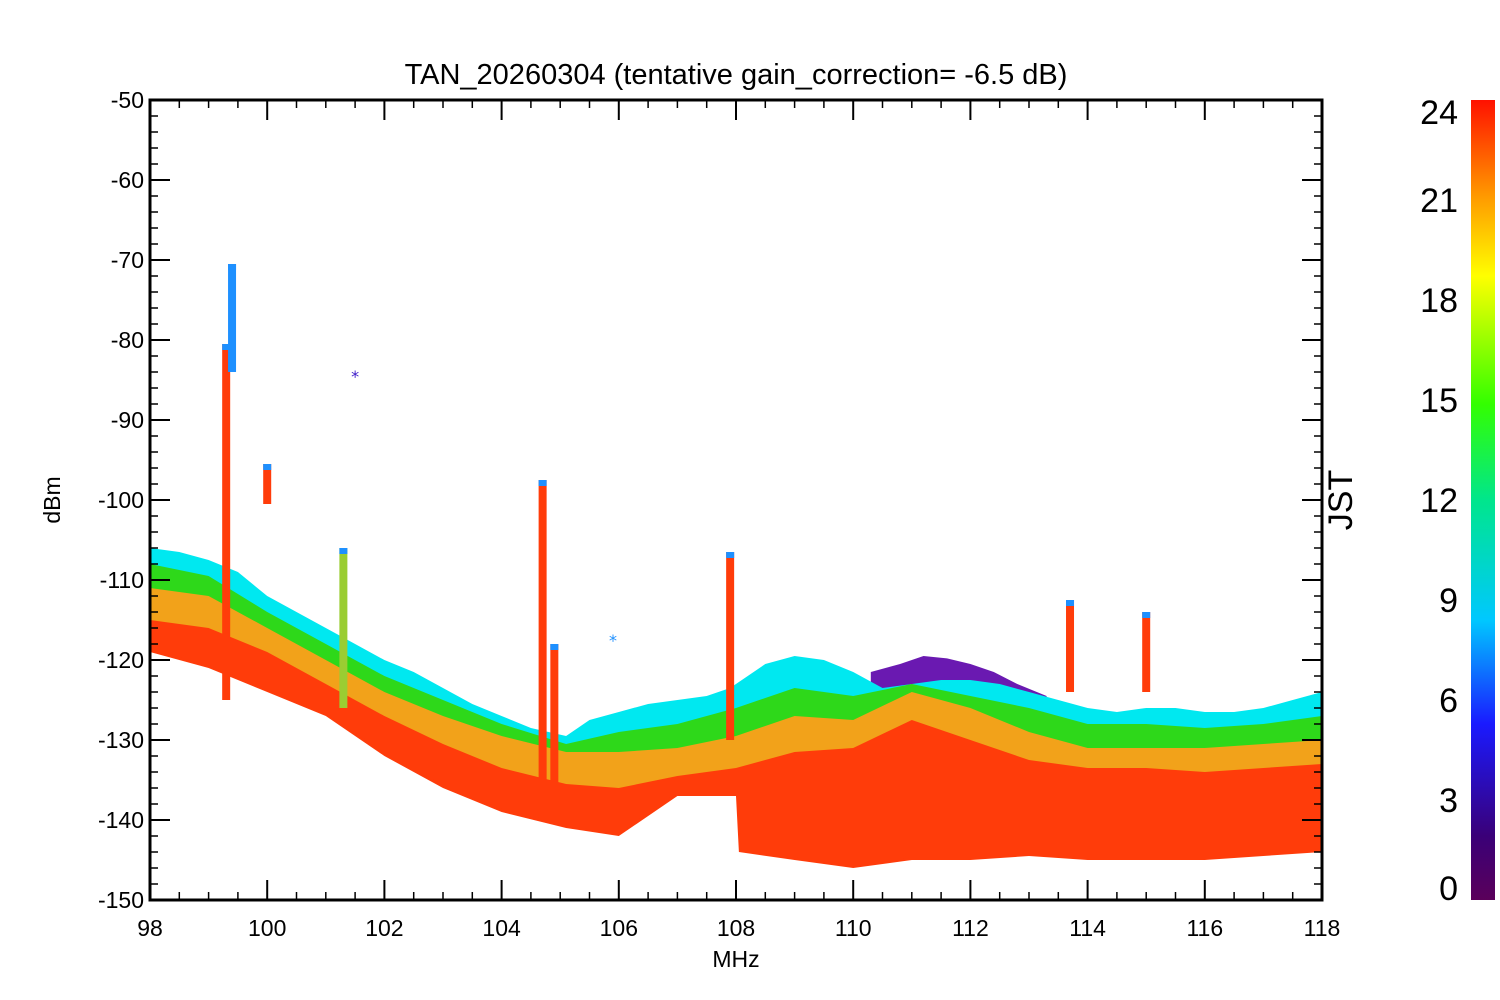 The width and height of the screenshot is (1500, 1000). I want to click on colorbar-tick-label: 3, so click(1448, 801).